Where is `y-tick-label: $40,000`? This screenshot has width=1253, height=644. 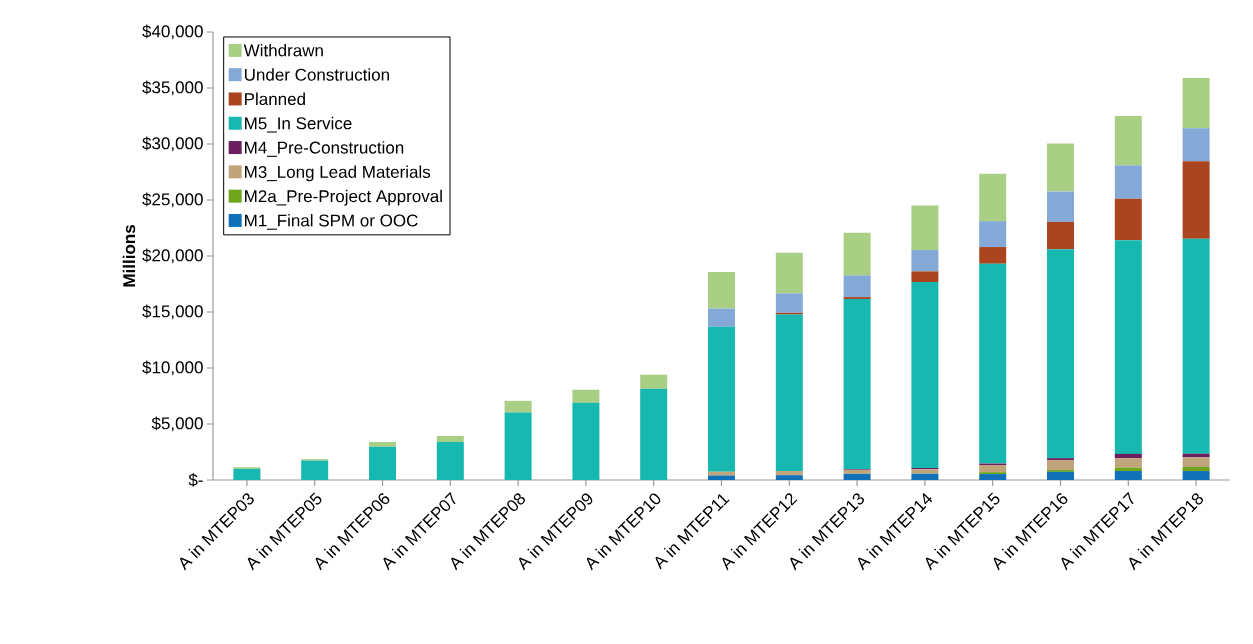
y-tick-label: $40,000 is located at coordinates (172, 32).